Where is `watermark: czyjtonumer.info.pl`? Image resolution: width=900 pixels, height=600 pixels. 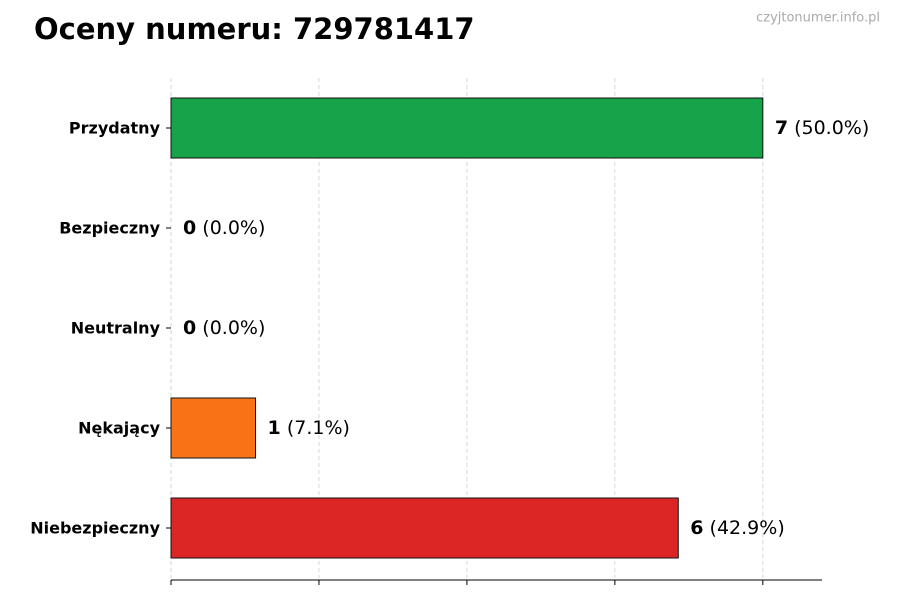 watermark: czyjtonumer.info.pl is located at coordinates (818, 18).